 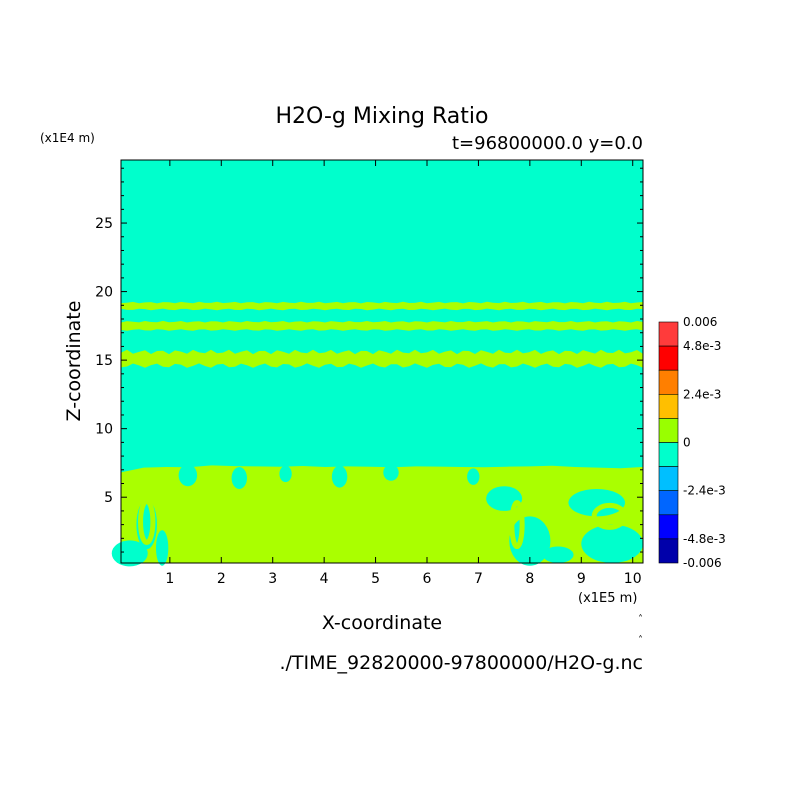 What do you see at coordinates (427, 579) in the screenshot?
I see `x-tick-label: 6` at bounding box center [427, 579].